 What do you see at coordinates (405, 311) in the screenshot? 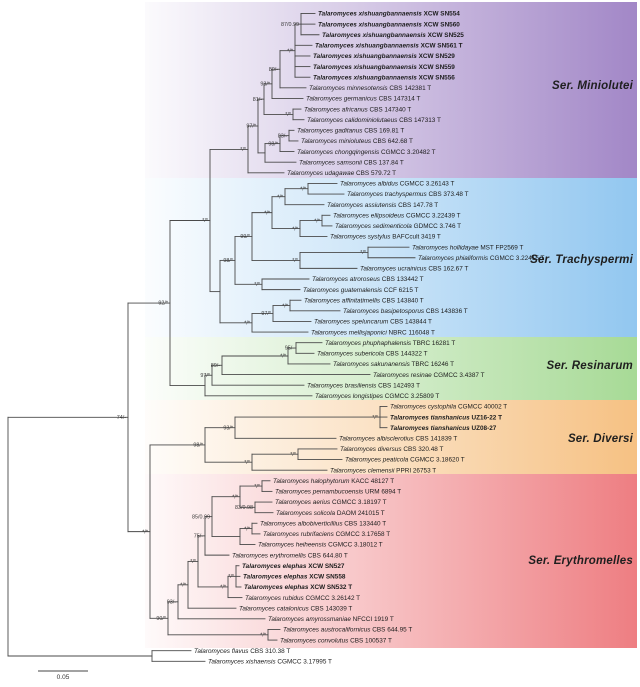
I see `taxon-label: Talaromyces basipetosporus CBS 143836 T` at bounding box center [405, 311].